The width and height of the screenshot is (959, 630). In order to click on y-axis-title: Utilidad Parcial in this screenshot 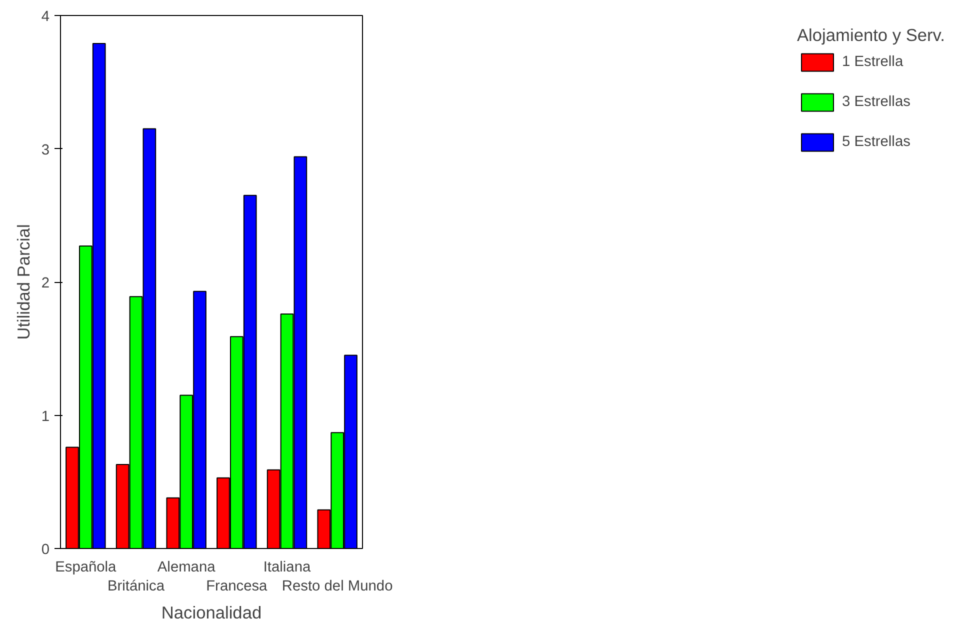, I will do `click(23, 282)`.